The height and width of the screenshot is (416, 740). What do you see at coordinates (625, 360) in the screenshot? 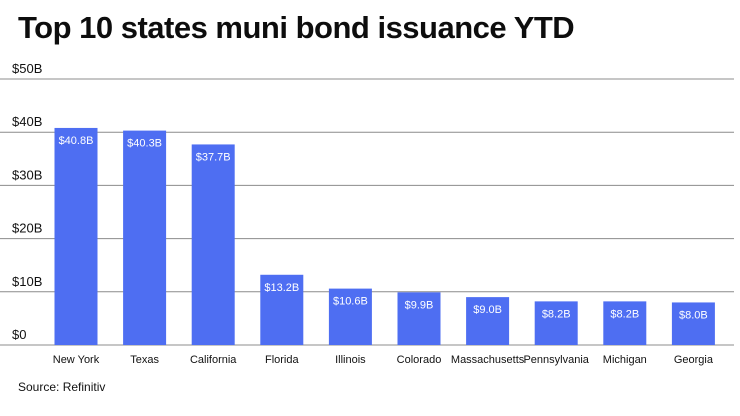
I see `x-tick-label: Michigan` at bounding box center [625, 360].